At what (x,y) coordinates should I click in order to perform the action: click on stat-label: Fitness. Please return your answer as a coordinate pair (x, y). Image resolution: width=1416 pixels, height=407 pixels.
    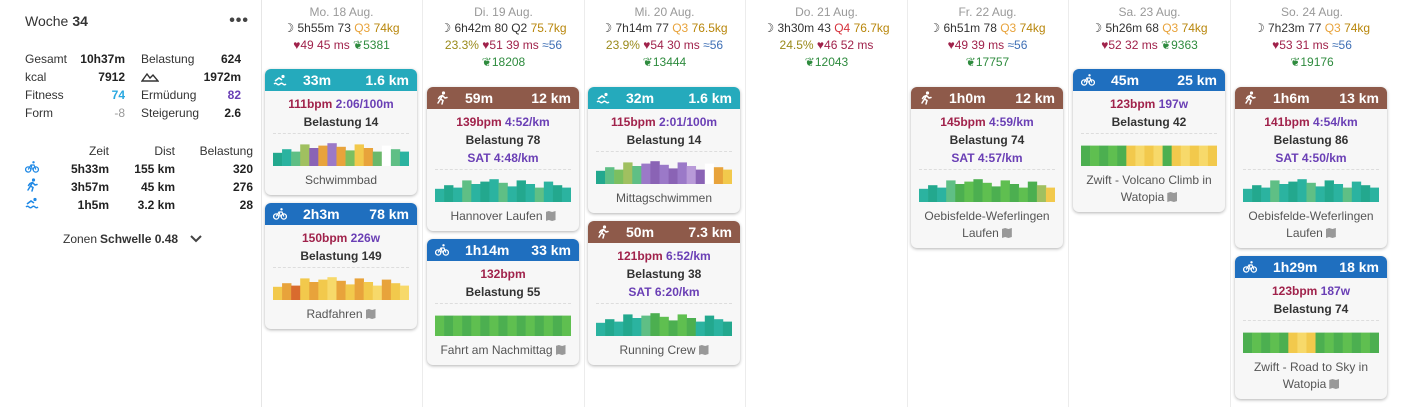
    Looking at the image, I should click on (44, 95).